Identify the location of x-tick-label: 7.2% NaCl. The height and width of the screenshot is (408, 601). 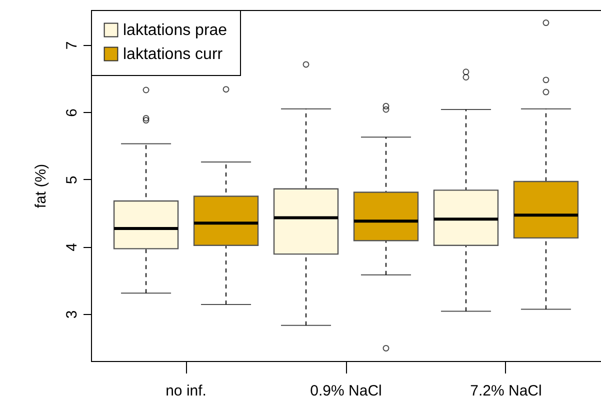
(506, 391).